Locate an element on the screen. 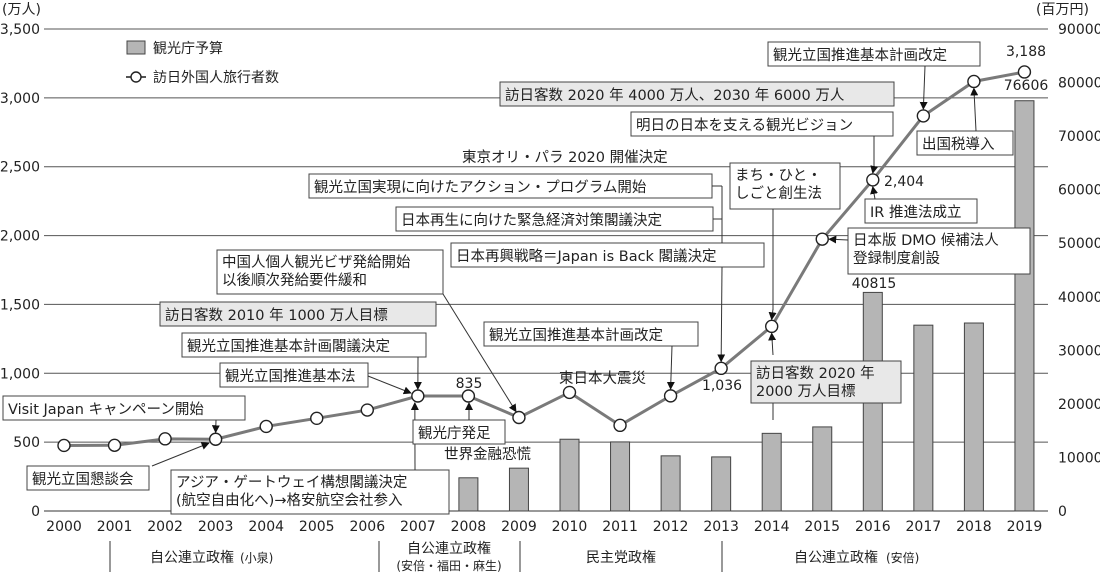 This screenshot has height=578, width=1100. data-label: 76606 is located at coordinates (1026, 86).